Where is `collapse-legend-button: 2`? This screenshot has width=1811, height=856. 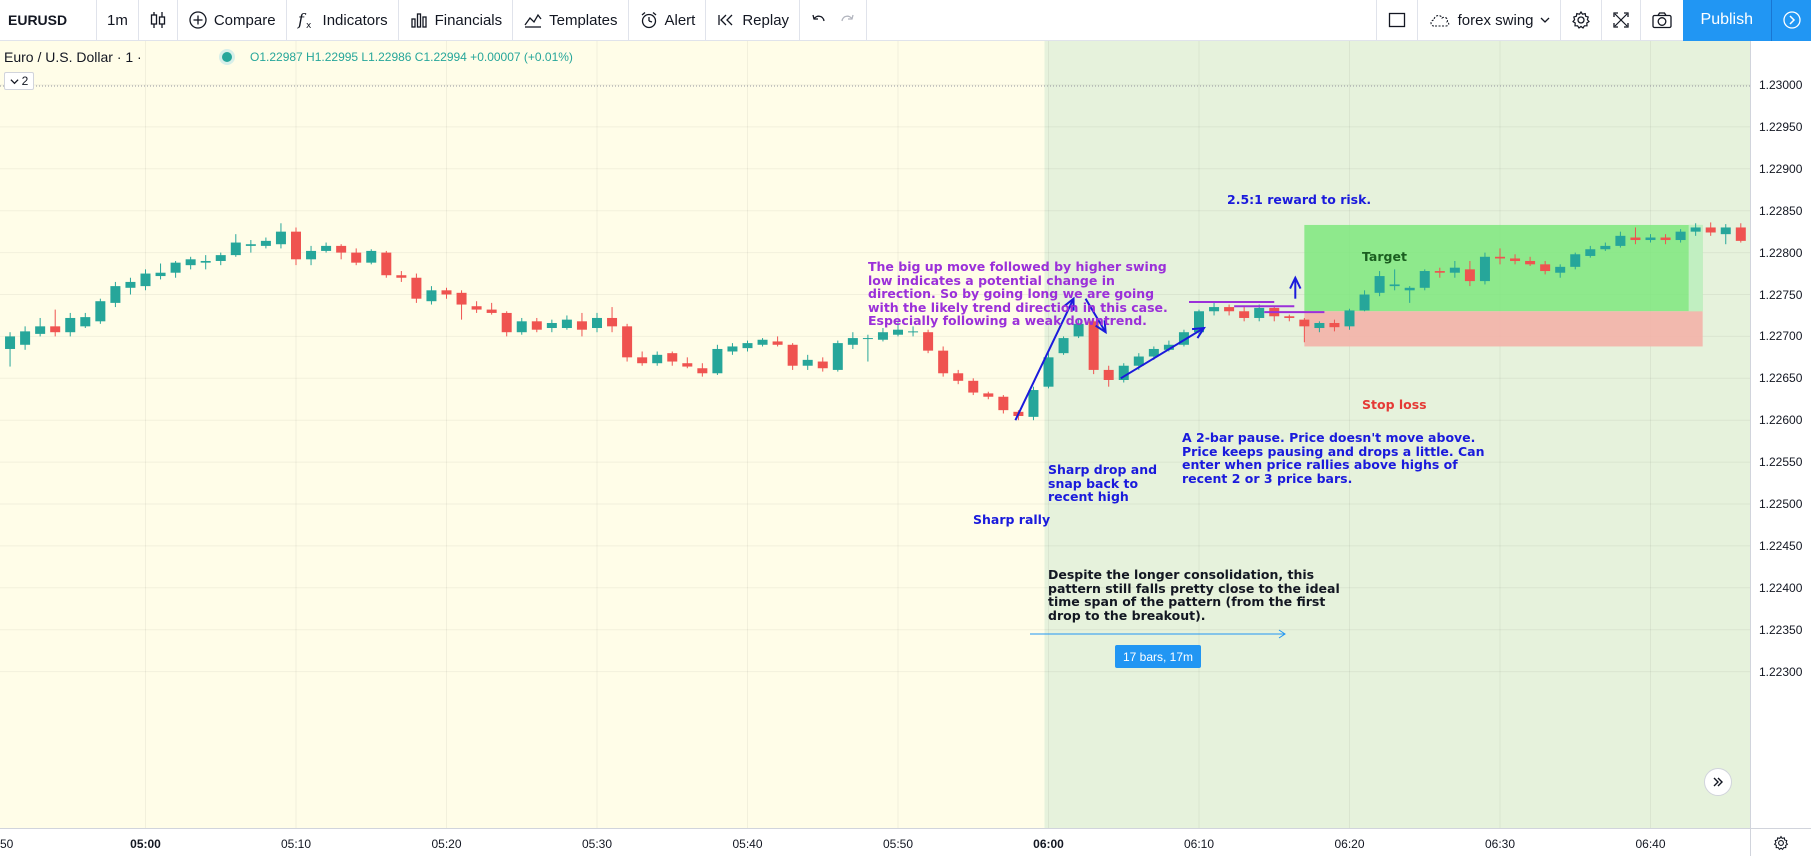
collapse-legend-button: 2 is located at coordinates (19, 81).